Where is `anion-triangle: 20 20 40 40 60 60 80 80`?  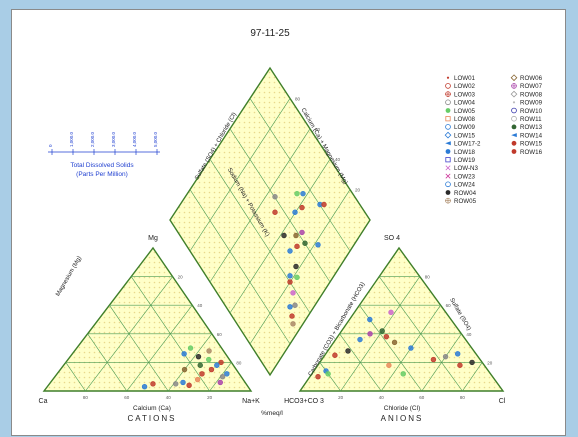 anion-triangle: 20 20 40 40 60 60 80 80 is located at coordinates (401, 323).